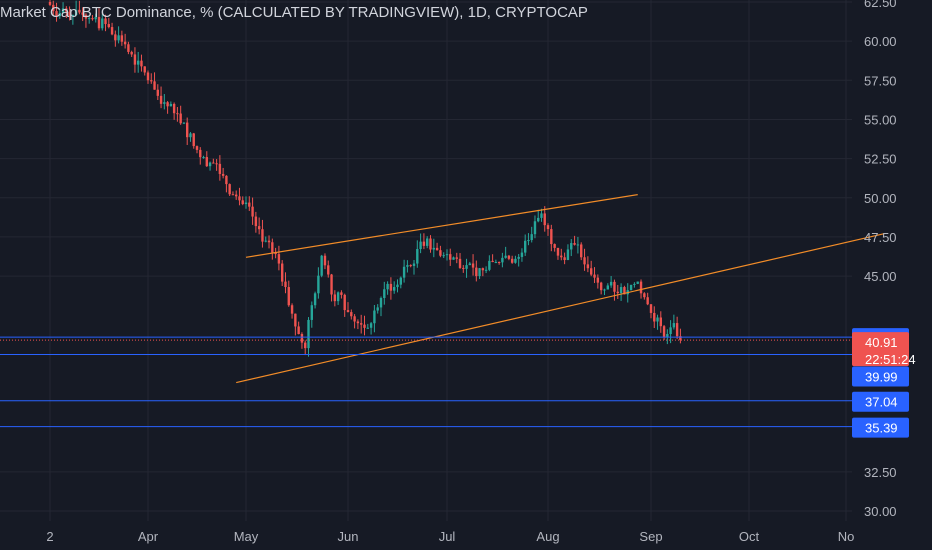  I want to click on x-tick-label: Aug, so click(547, 536).